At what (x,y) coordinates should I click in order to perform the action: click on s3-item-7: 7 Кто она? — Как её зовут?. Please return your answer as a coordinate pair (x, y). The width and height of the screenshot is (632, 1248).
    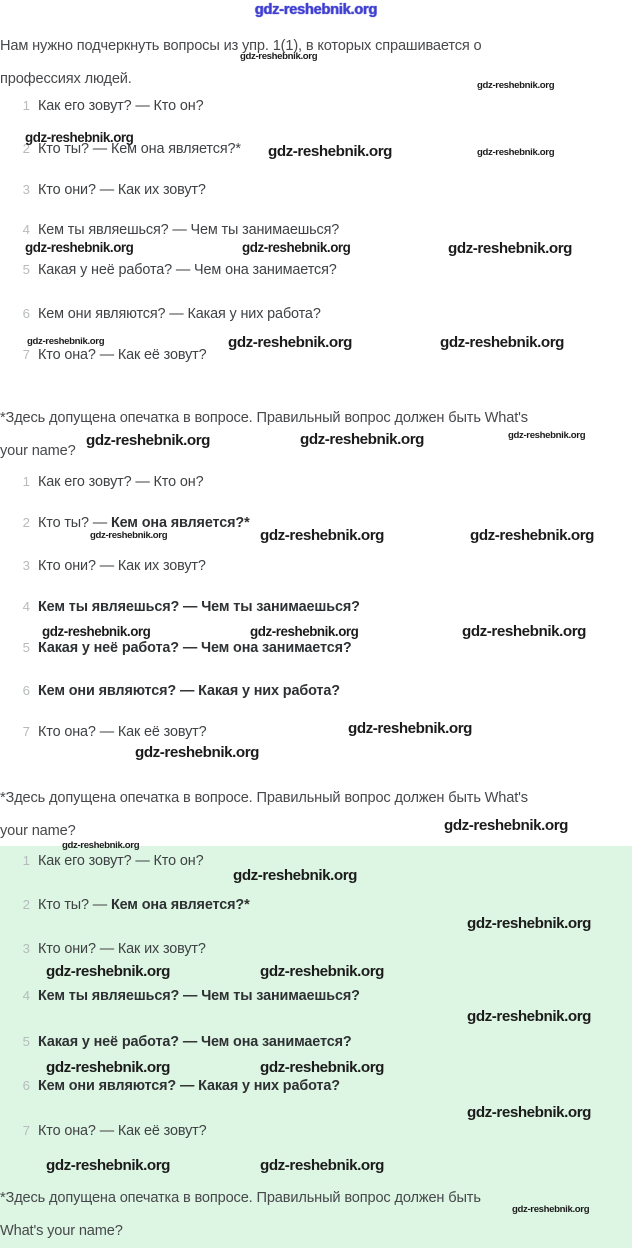
    Looking at the image, I should click on (110, 1131).